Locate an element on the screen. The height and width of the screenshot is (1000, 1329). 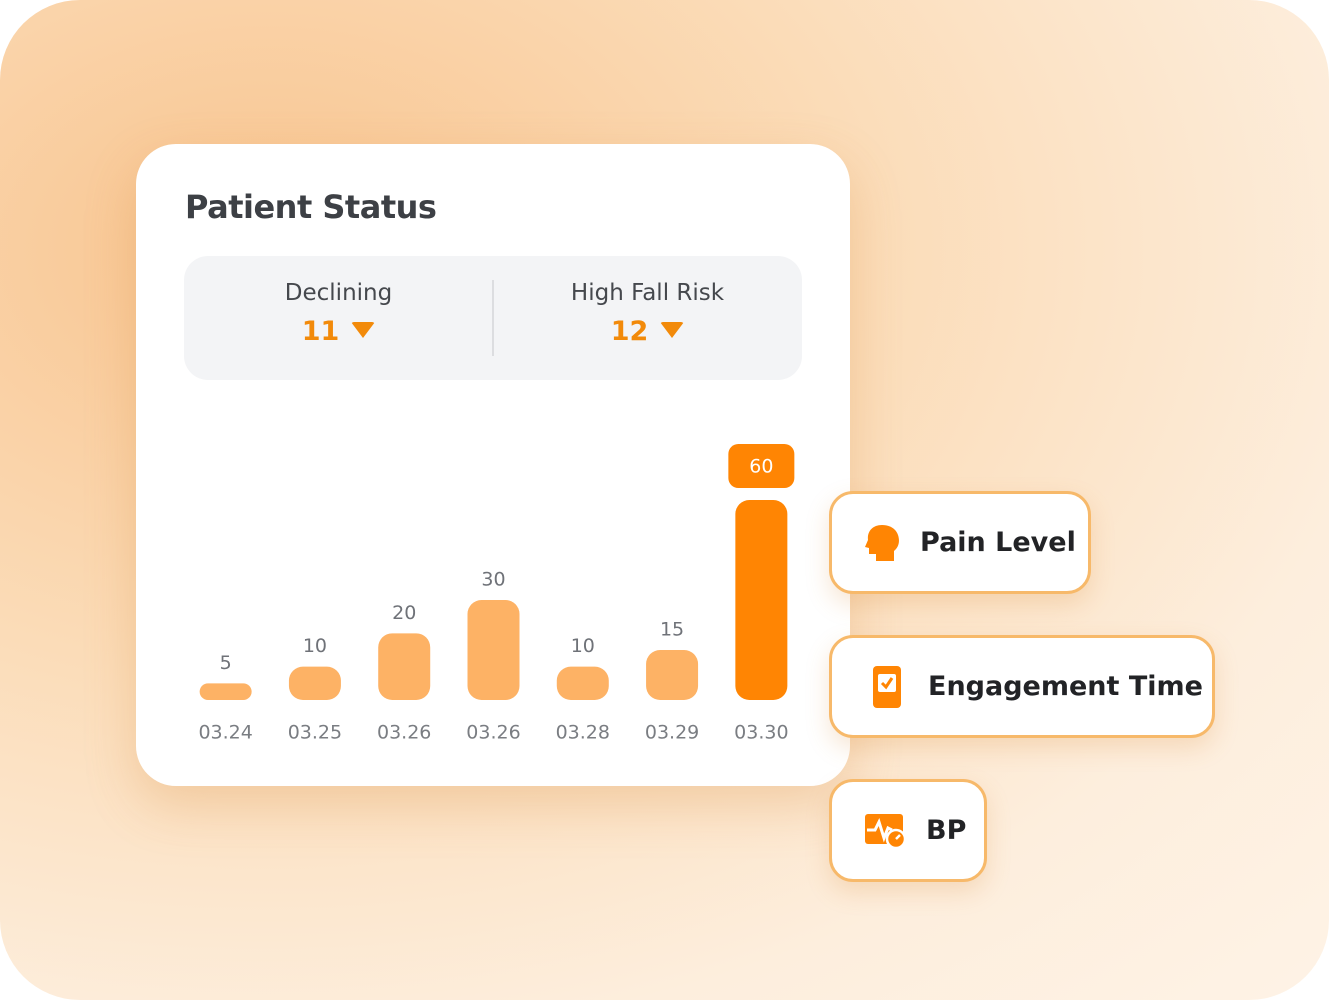
stat: Declining 11 is located at coordinates (338, 318).